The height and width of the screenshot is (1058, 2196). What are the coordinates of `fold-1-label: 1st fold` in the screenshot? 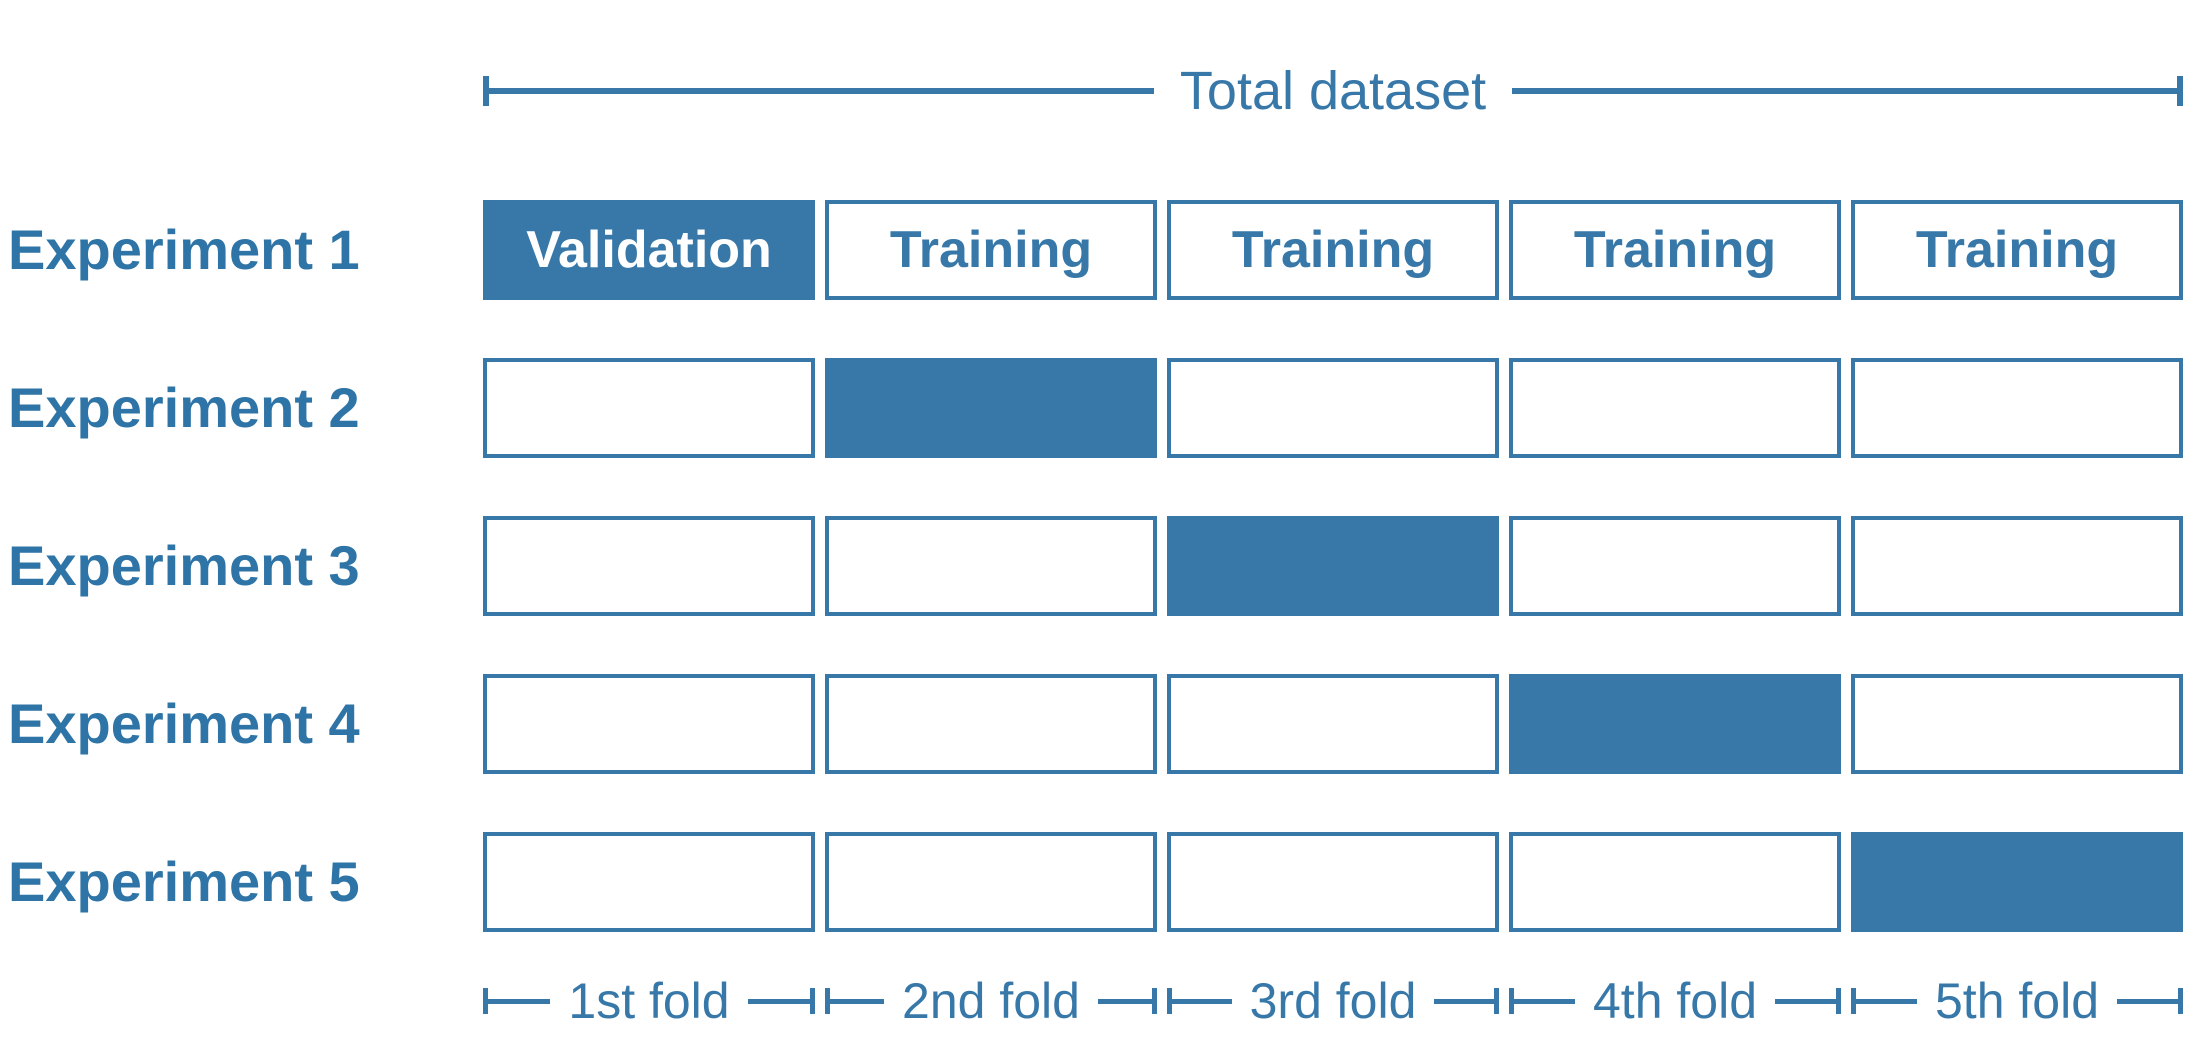 It's located at (649, 1001).